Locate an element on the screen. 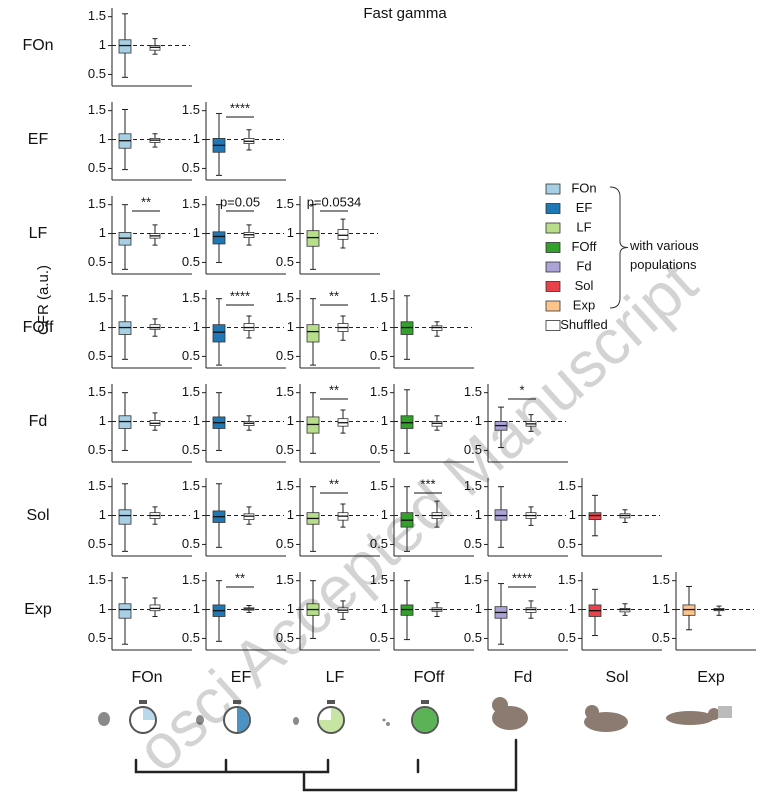 The height and width of the screenshot is (803, 761). panel: 0.5 1 1.5 p=0.05 is located at coordinates (234, 234).